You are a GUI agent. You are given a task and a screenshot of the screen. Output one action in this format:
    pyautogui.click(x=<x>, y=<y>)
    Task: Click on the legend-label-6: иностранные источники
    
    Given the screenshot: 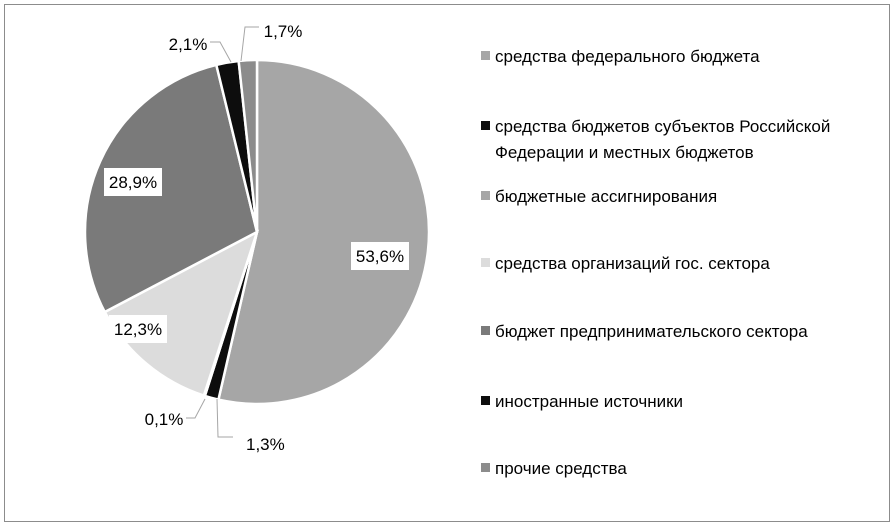 What is the action you would take?
    pyautogui.click(x=589, y=401)
    